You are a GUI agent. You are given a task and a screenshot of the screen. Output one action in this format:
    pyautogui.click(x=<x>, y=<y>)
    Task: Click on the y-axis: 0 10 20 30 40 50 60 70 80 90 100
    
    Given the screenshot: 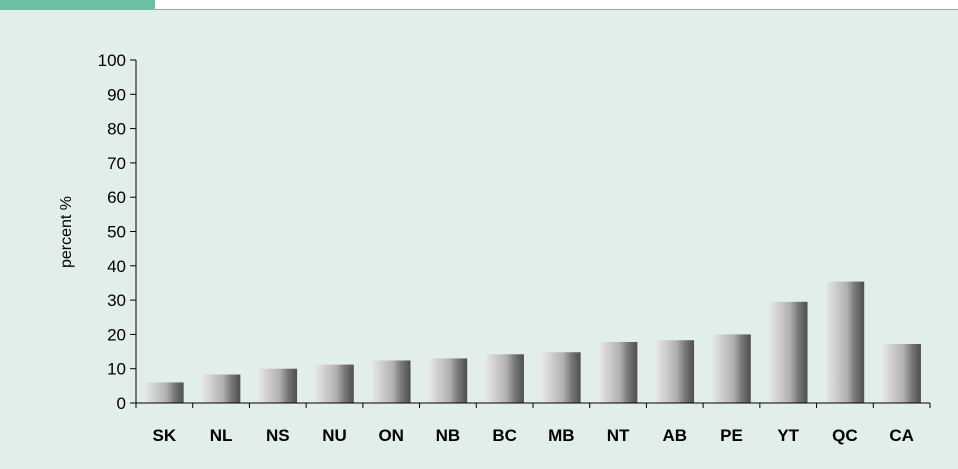 What is the action you would take?
    pyautogui.click(x=117, y=232)
    